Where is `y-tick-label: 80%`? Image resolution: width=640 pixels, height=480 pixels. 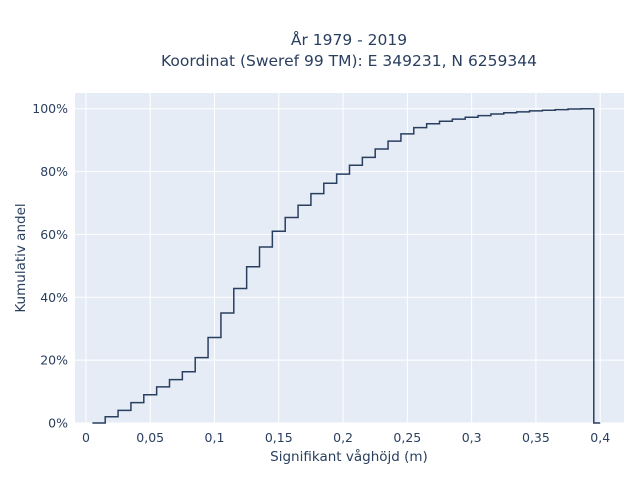 y-tick-label: 80% is located at coordinates (54, 171).